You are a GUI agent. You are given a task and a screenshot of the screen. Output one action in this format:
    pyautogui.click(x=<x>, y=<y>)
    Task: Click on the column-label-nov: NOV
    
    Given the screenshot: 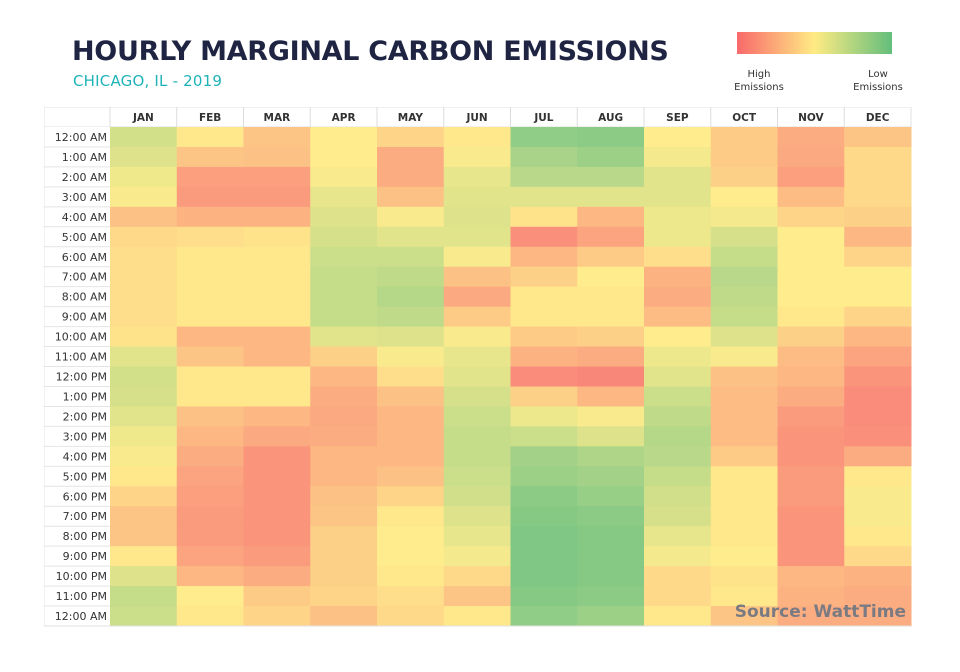 What is the action you would take?
    pyautogui.click(x=811, y=118)
    